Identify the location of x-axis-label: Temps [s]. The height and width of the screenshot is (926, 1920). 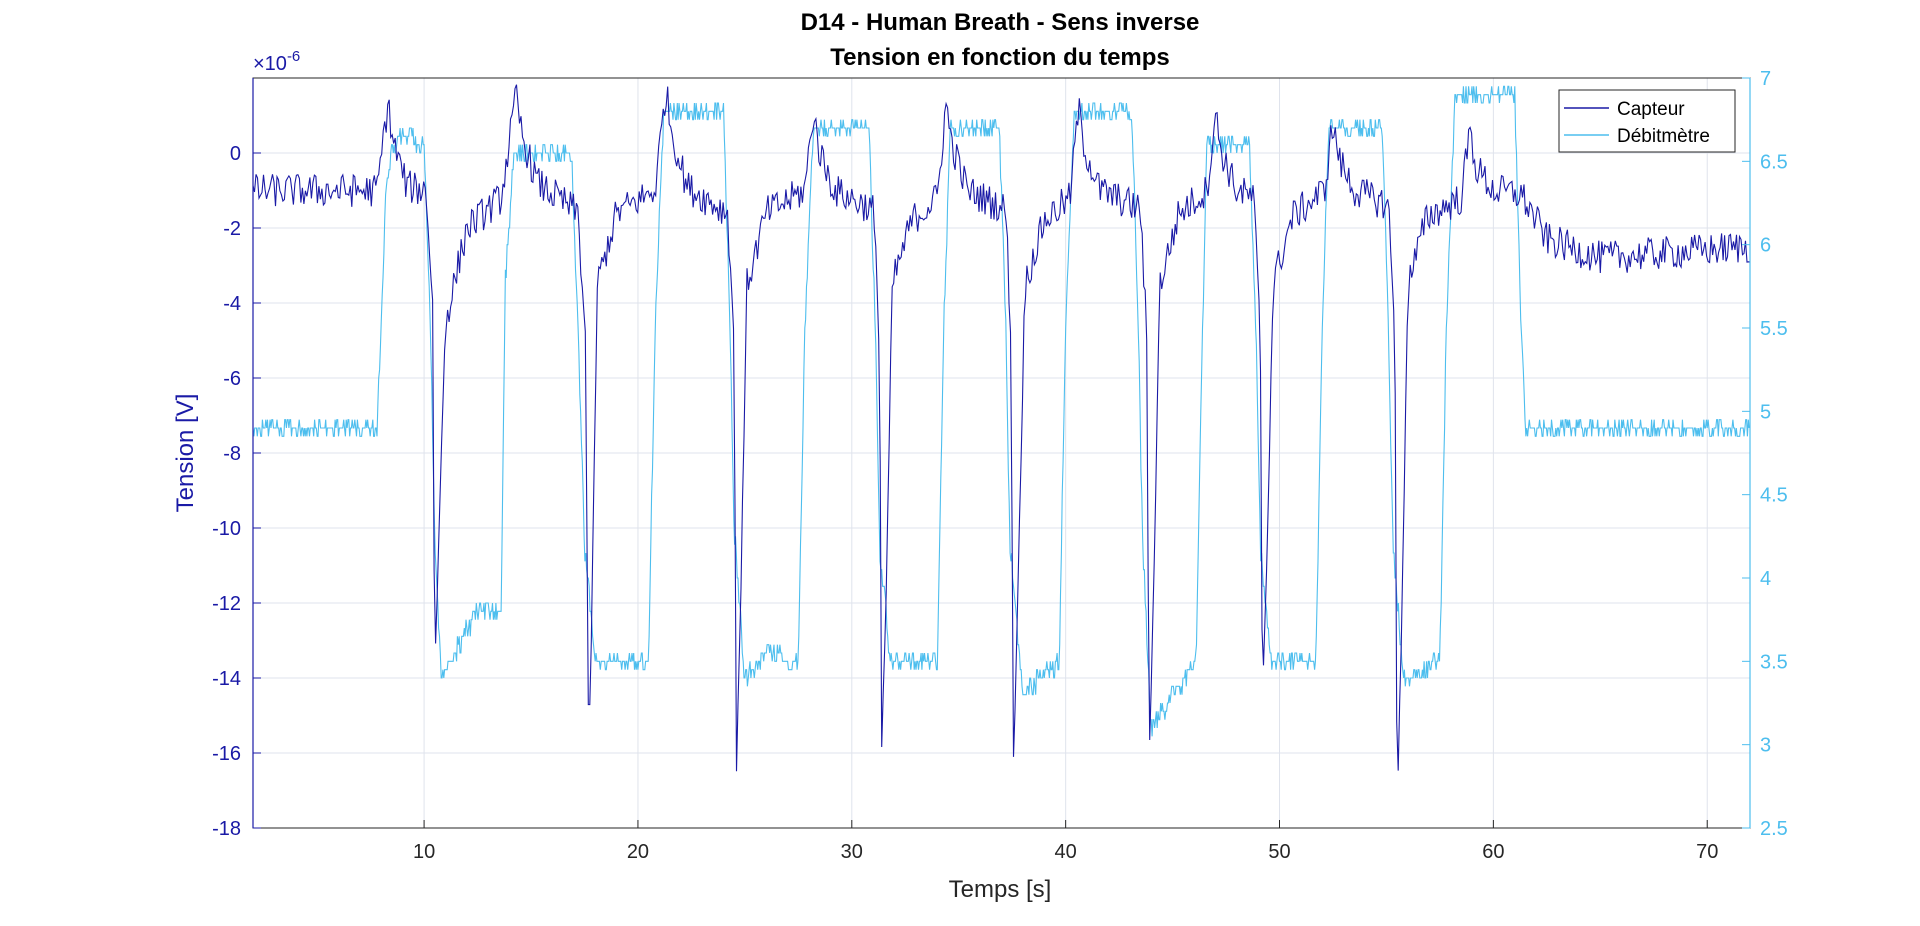
(1000, 889).